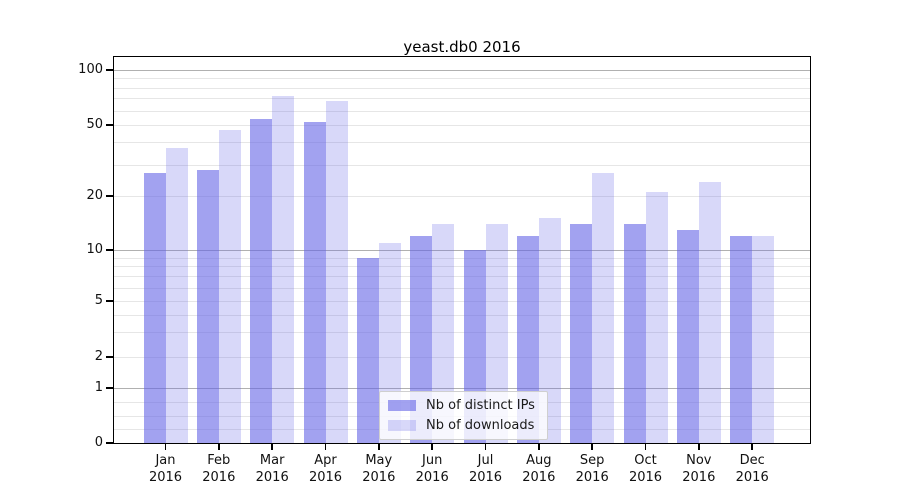 The image size is (900, 500). What do you see at coordinates (98, 356) in the screenshot?
I see `y-tick-label-2: 2` at bounding box center [98, 356].